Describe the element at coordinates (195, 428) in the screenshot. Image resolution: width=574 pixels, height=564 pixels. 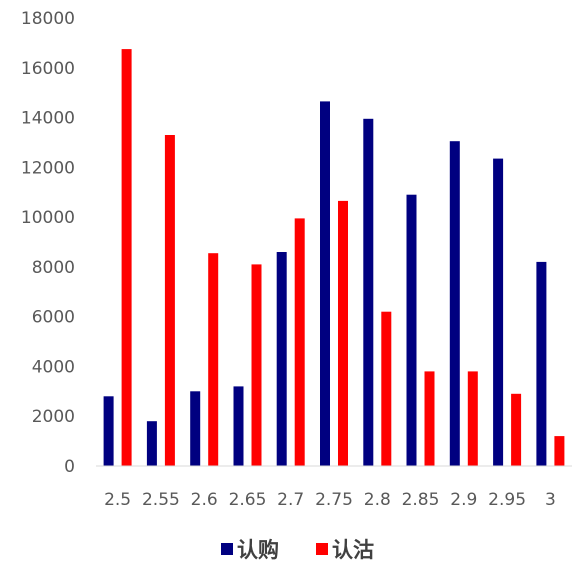
I see `bar-call-2.6` at that location.